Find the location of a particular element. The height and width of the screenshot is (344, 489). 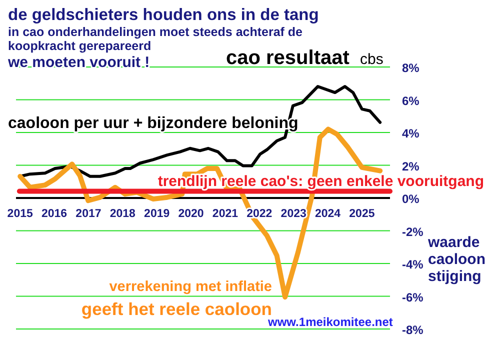

x-tick-label: 2021 is located at coordinates (225, 214).